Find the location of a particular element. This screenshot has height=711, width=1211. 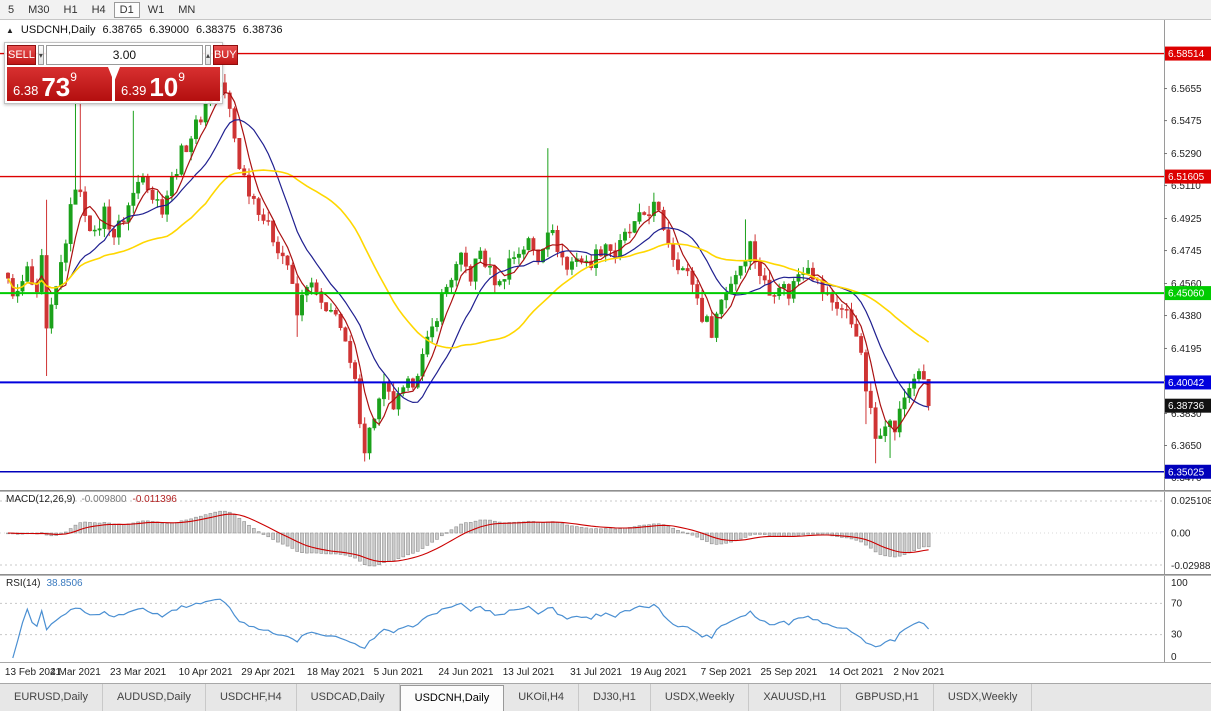

price-tick-label: 6.5655 is located at coordinates (1186, 89).